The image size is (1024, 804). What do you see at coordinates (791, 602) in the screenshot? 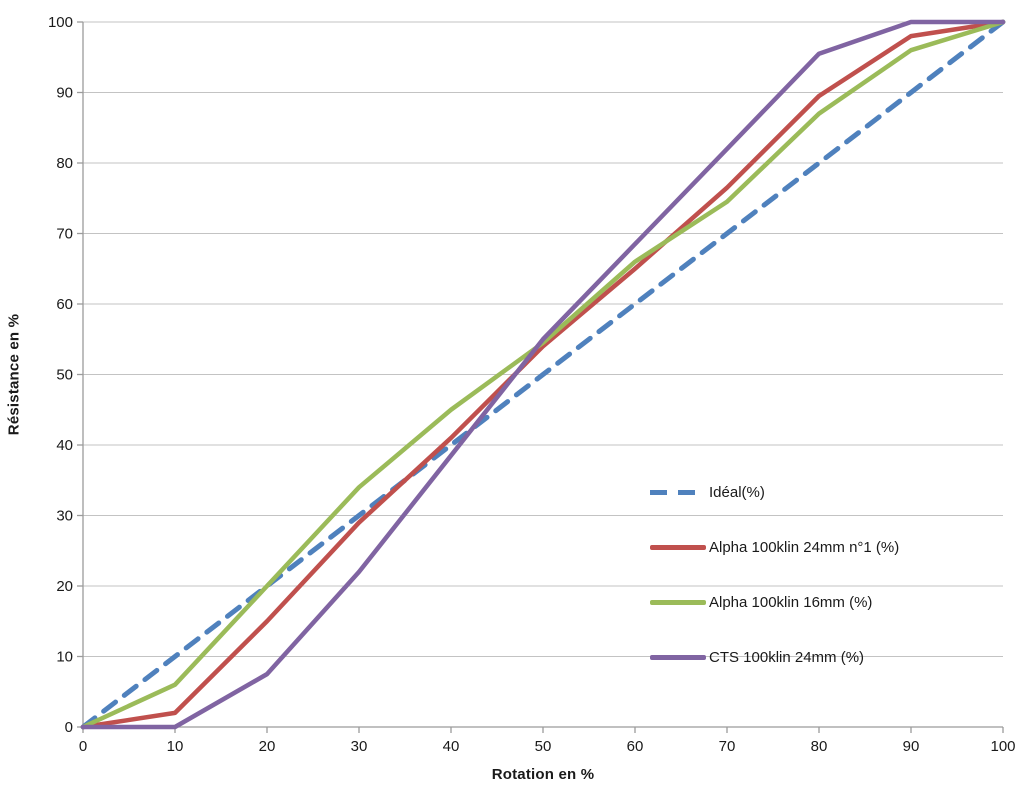
I see `legend-label: Alpha 100klin 16mm (%)` at bounding box center [791, 602].